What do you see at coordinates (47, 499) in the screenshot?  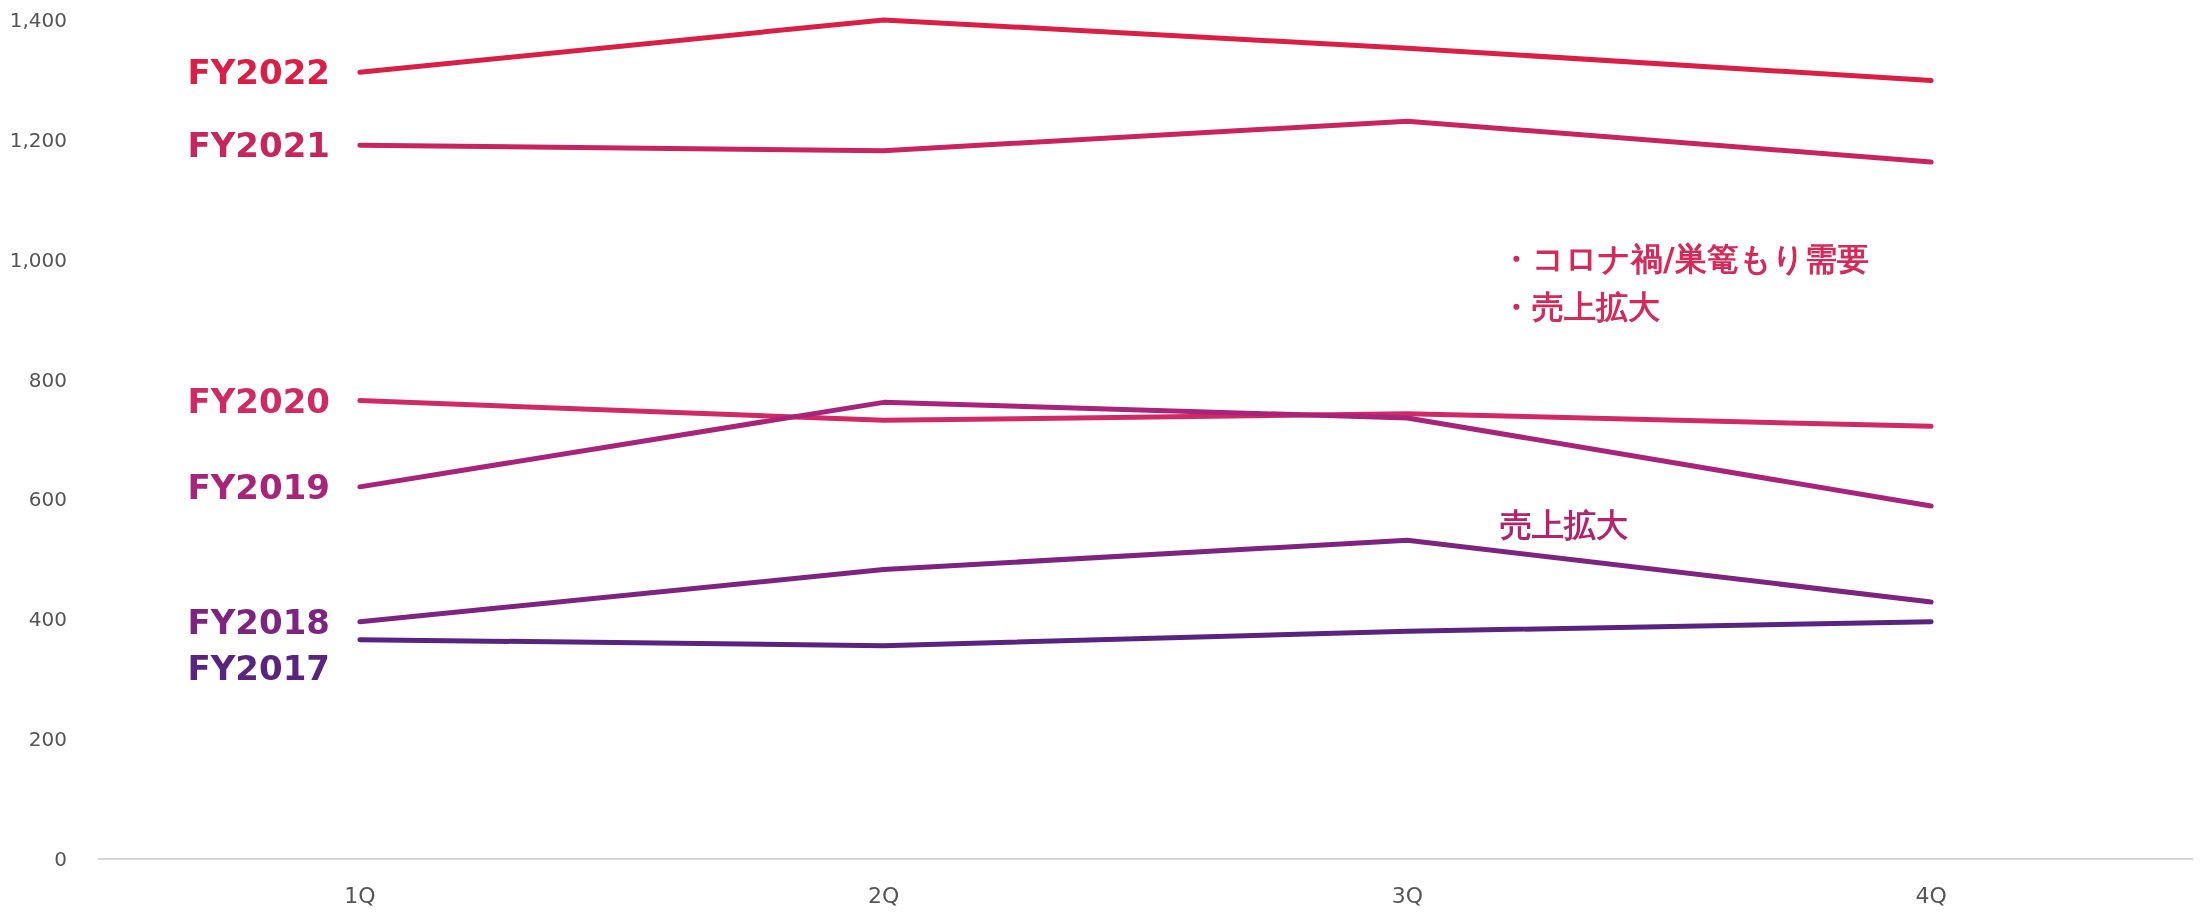 I see `y-tick-label: 600` at bounding box center [47, 499].